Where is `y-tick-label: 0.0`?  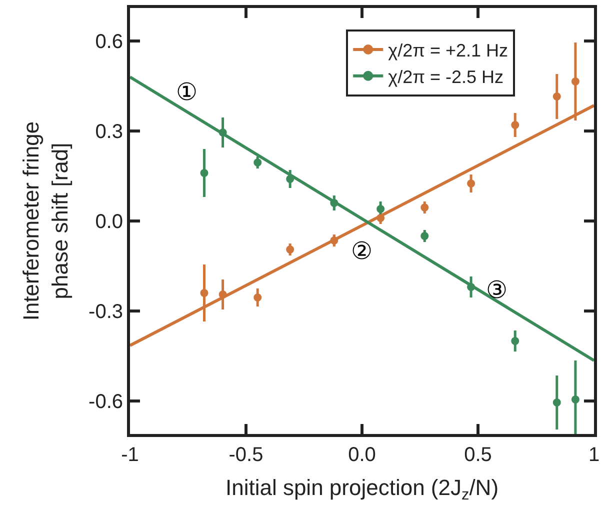 y-tick-label: 0.0 is located at coordinates (109, 222).